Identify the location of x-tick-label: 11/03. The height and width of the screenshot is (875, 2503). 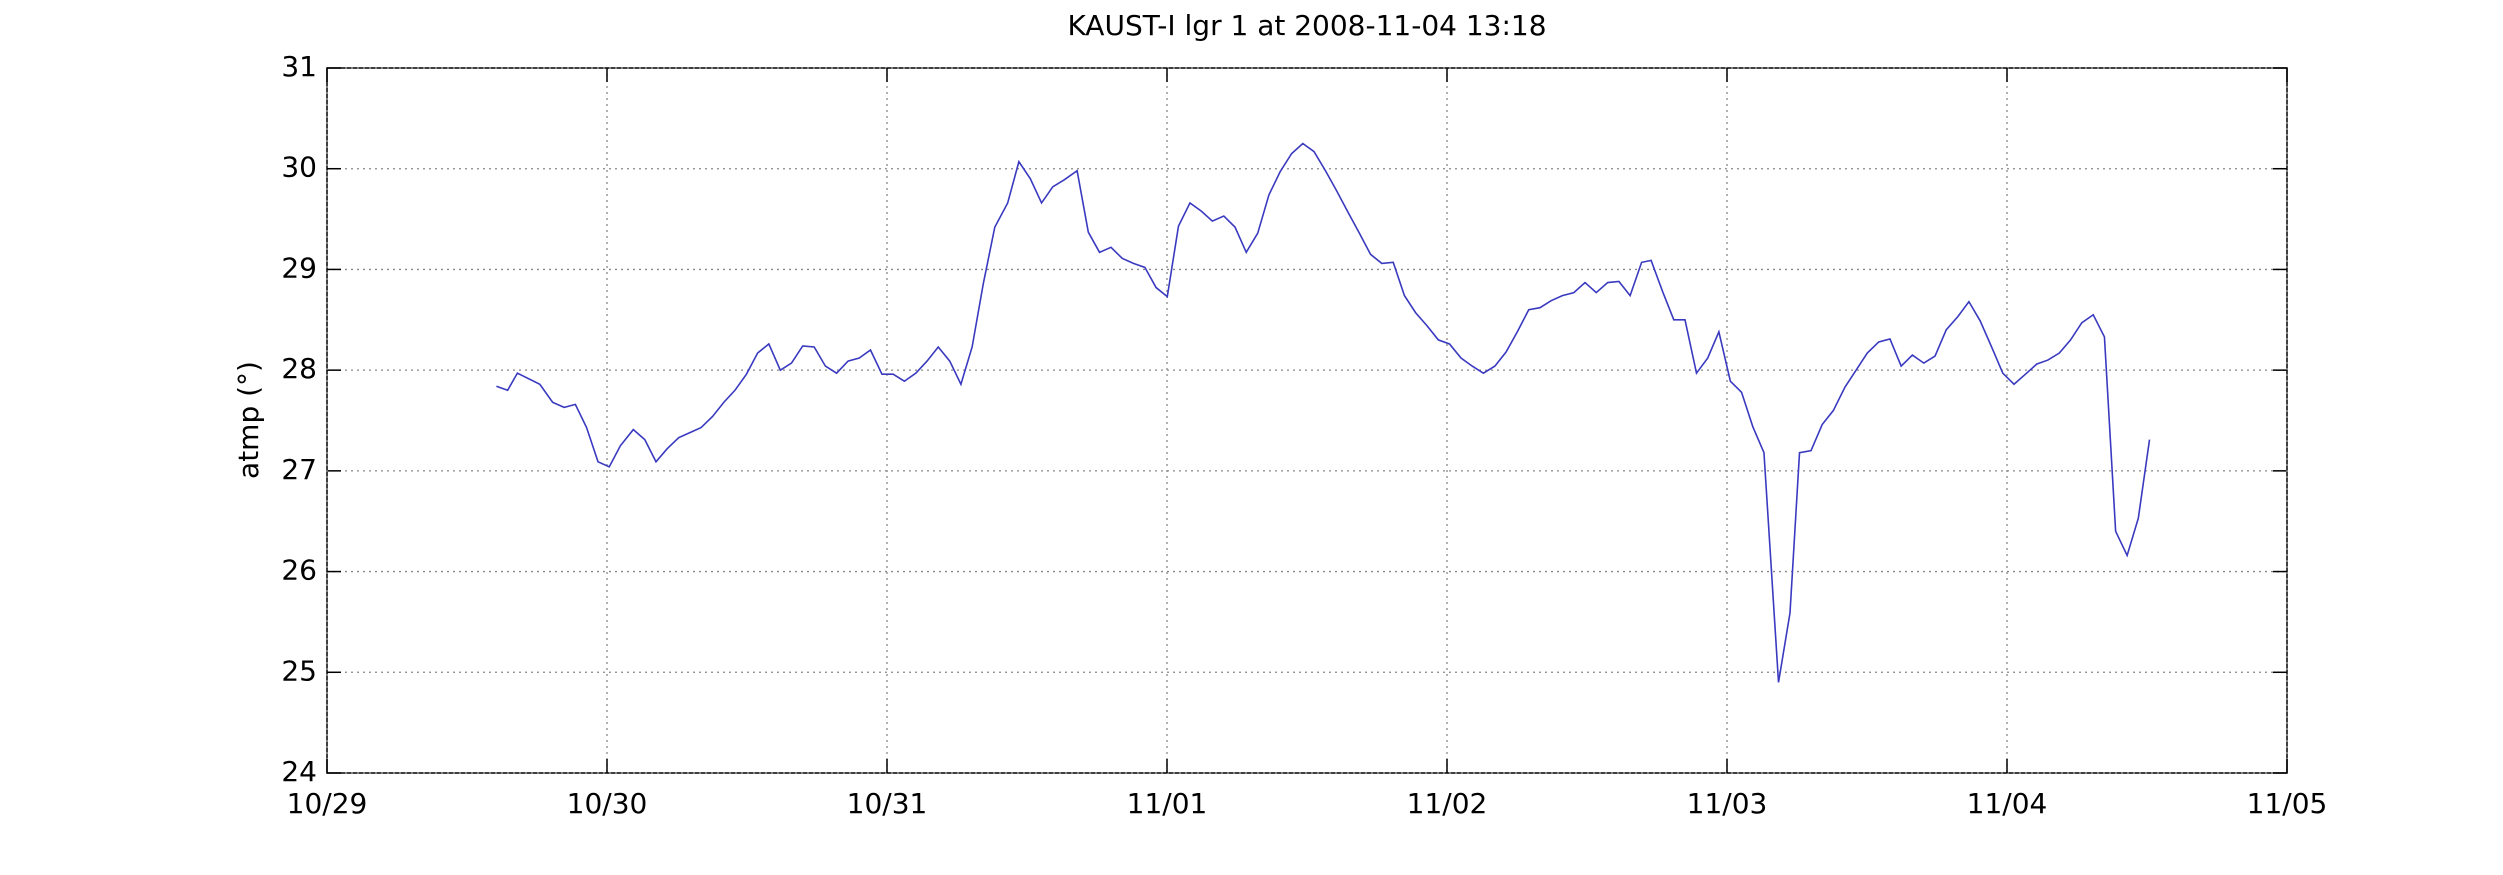
(1727, 803).